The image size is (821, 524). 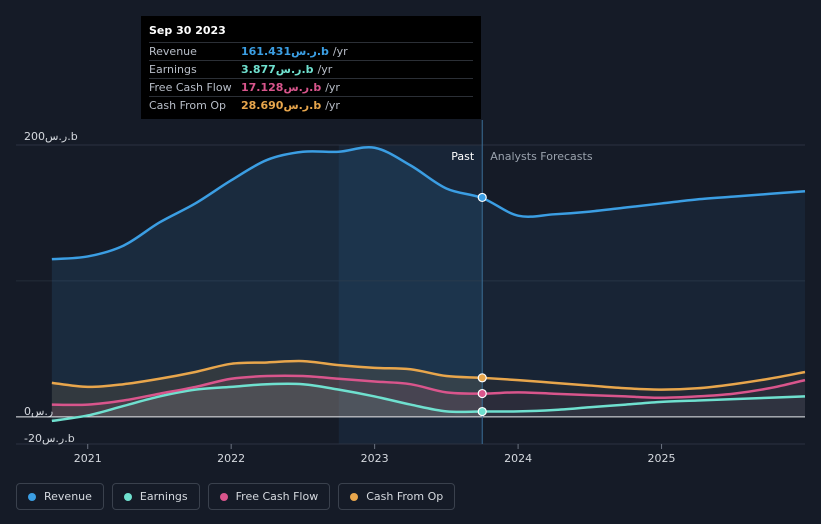 What do you see at coordinates (482, 197) in the screenshot?
I see `marker-revenue` at bounding box center [482, 197].